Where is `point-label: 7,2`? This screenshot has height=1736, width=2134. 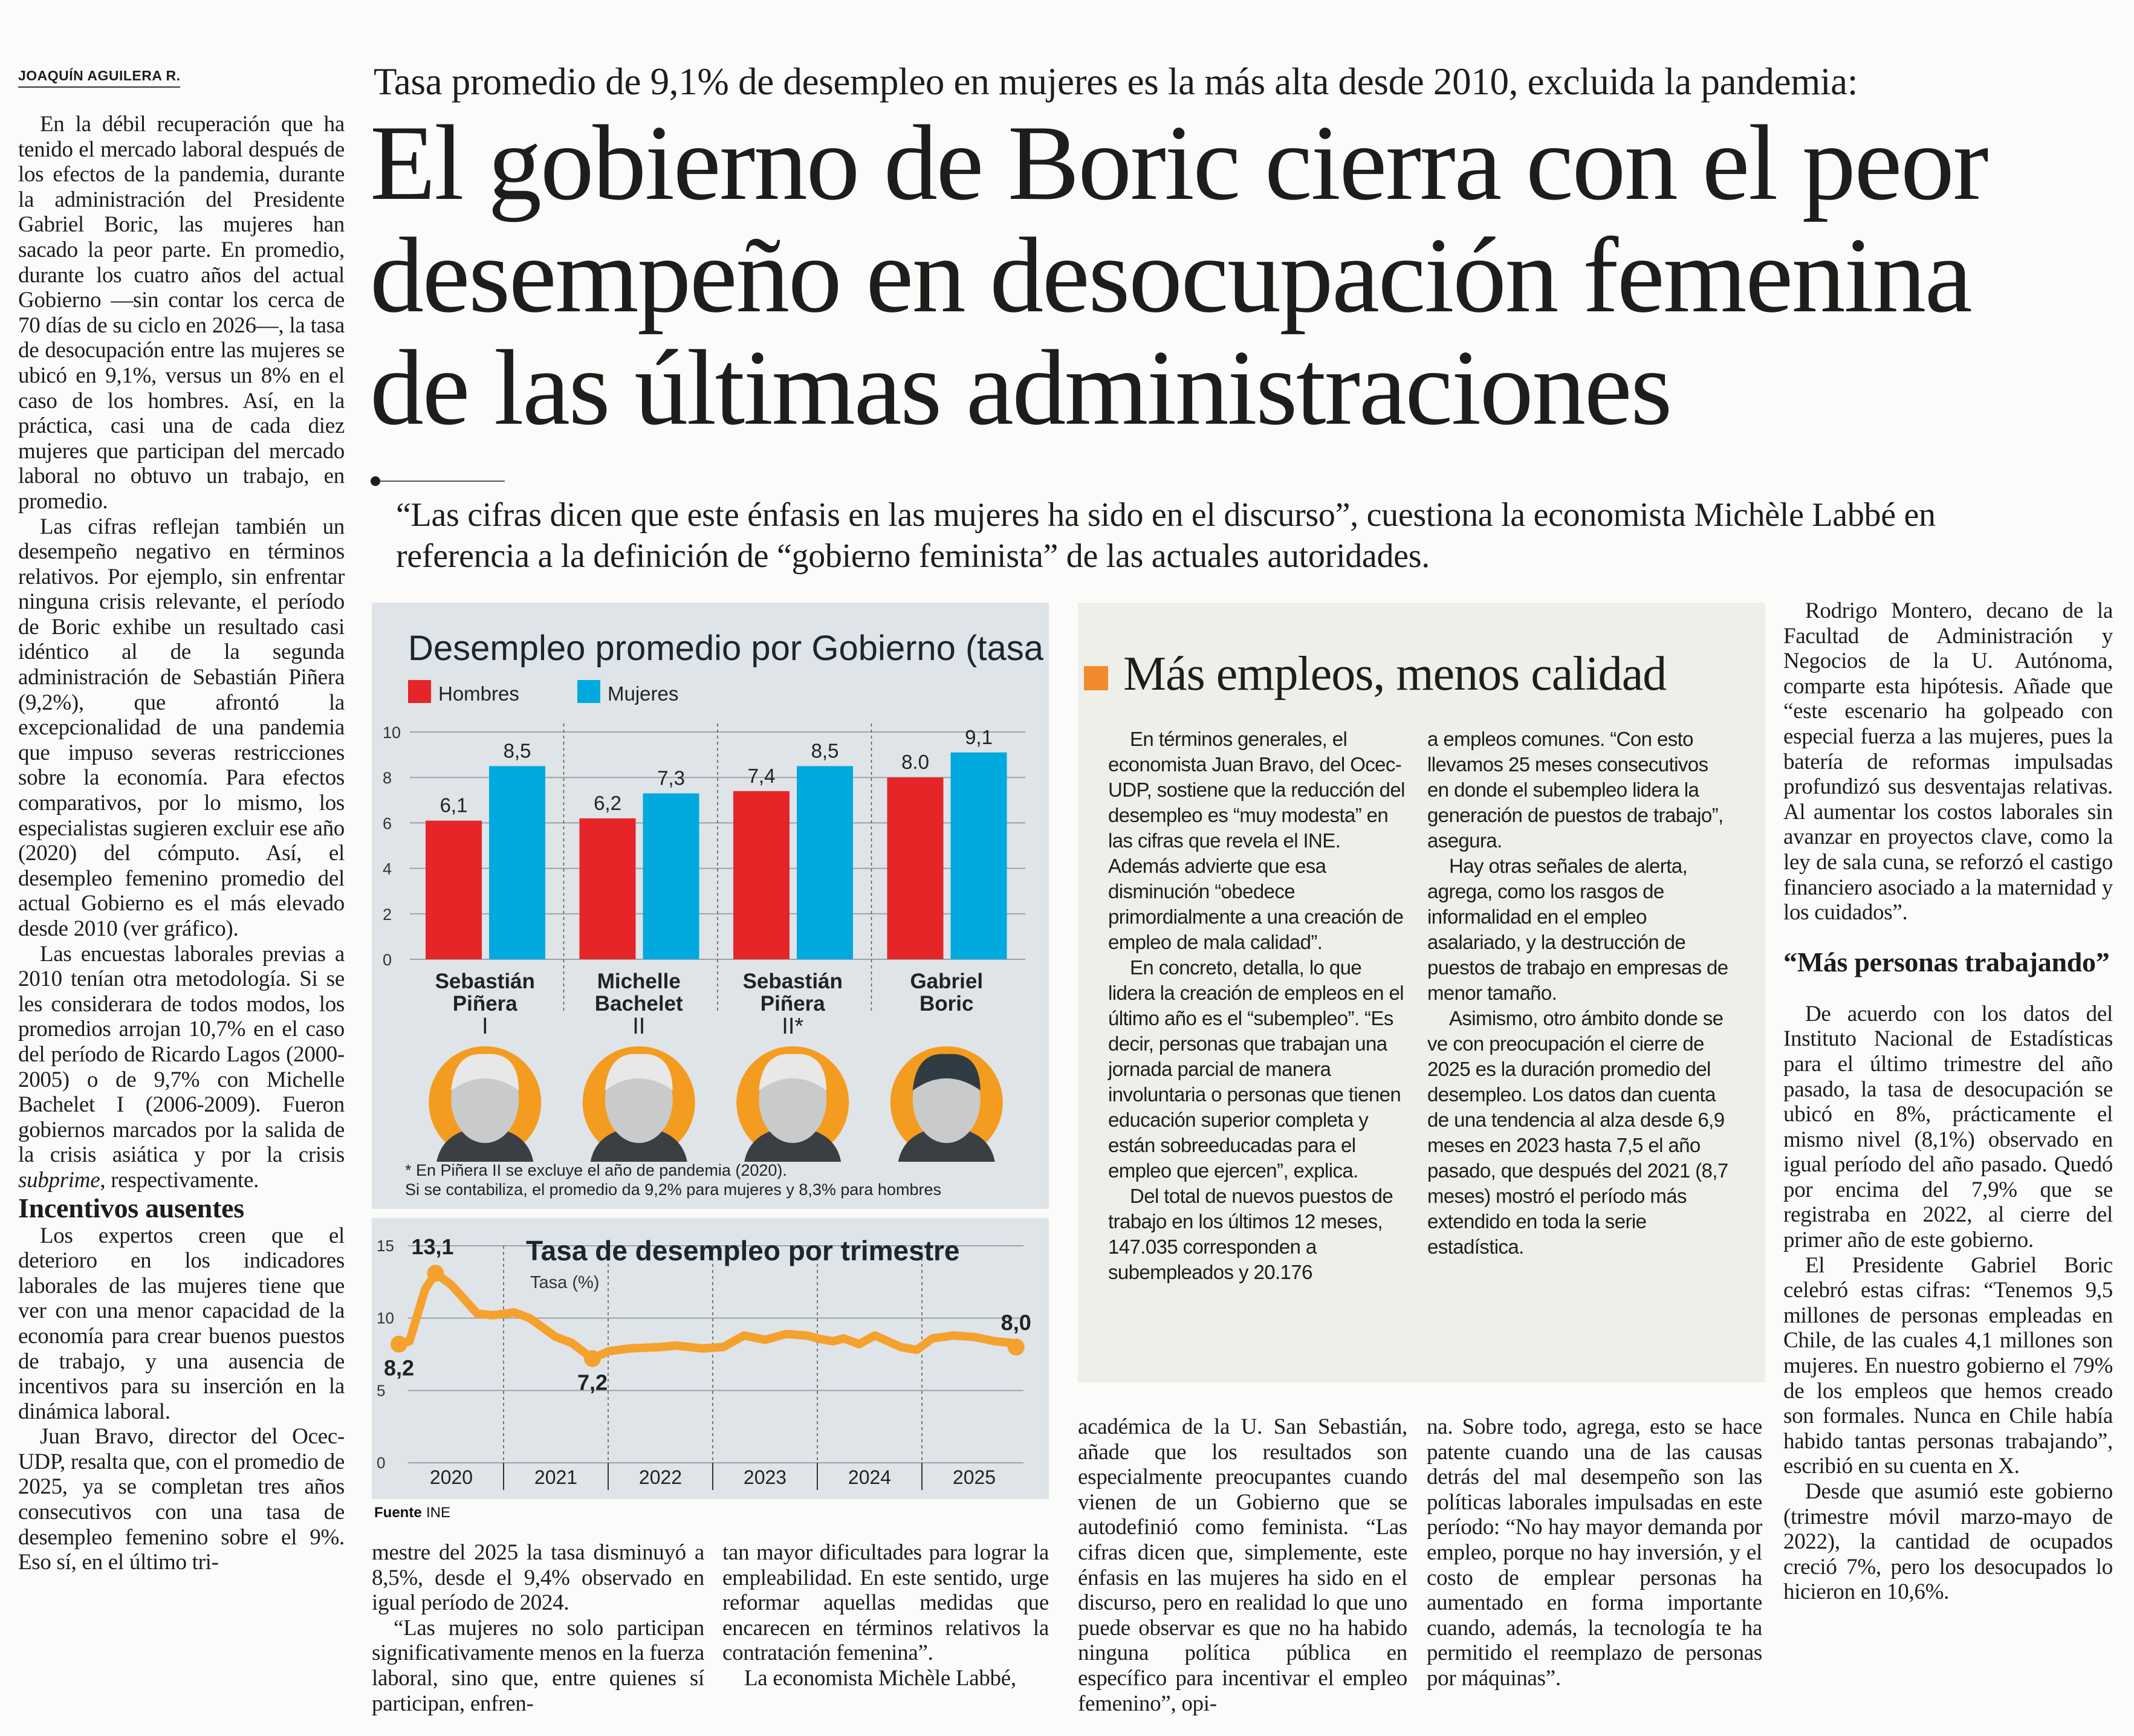
point-label: 7,2 is located at coordinates (592, 1383).